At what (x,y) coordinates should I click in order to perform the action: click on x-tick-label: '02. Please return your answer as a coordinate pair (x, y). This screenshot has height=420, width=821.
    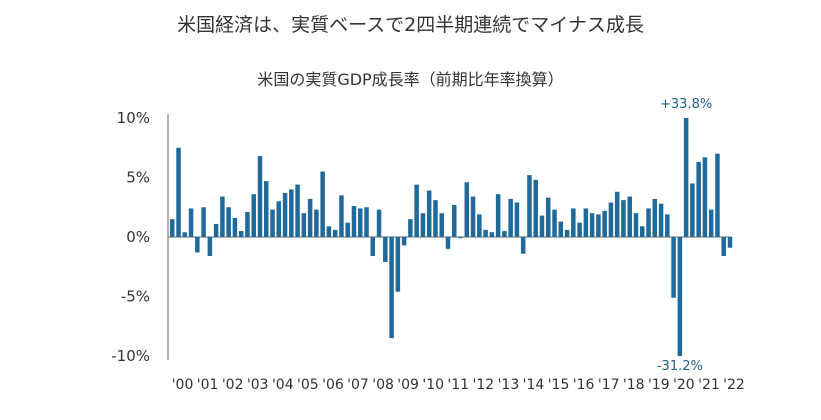
    Looking at the image, I should click on (233, 385).